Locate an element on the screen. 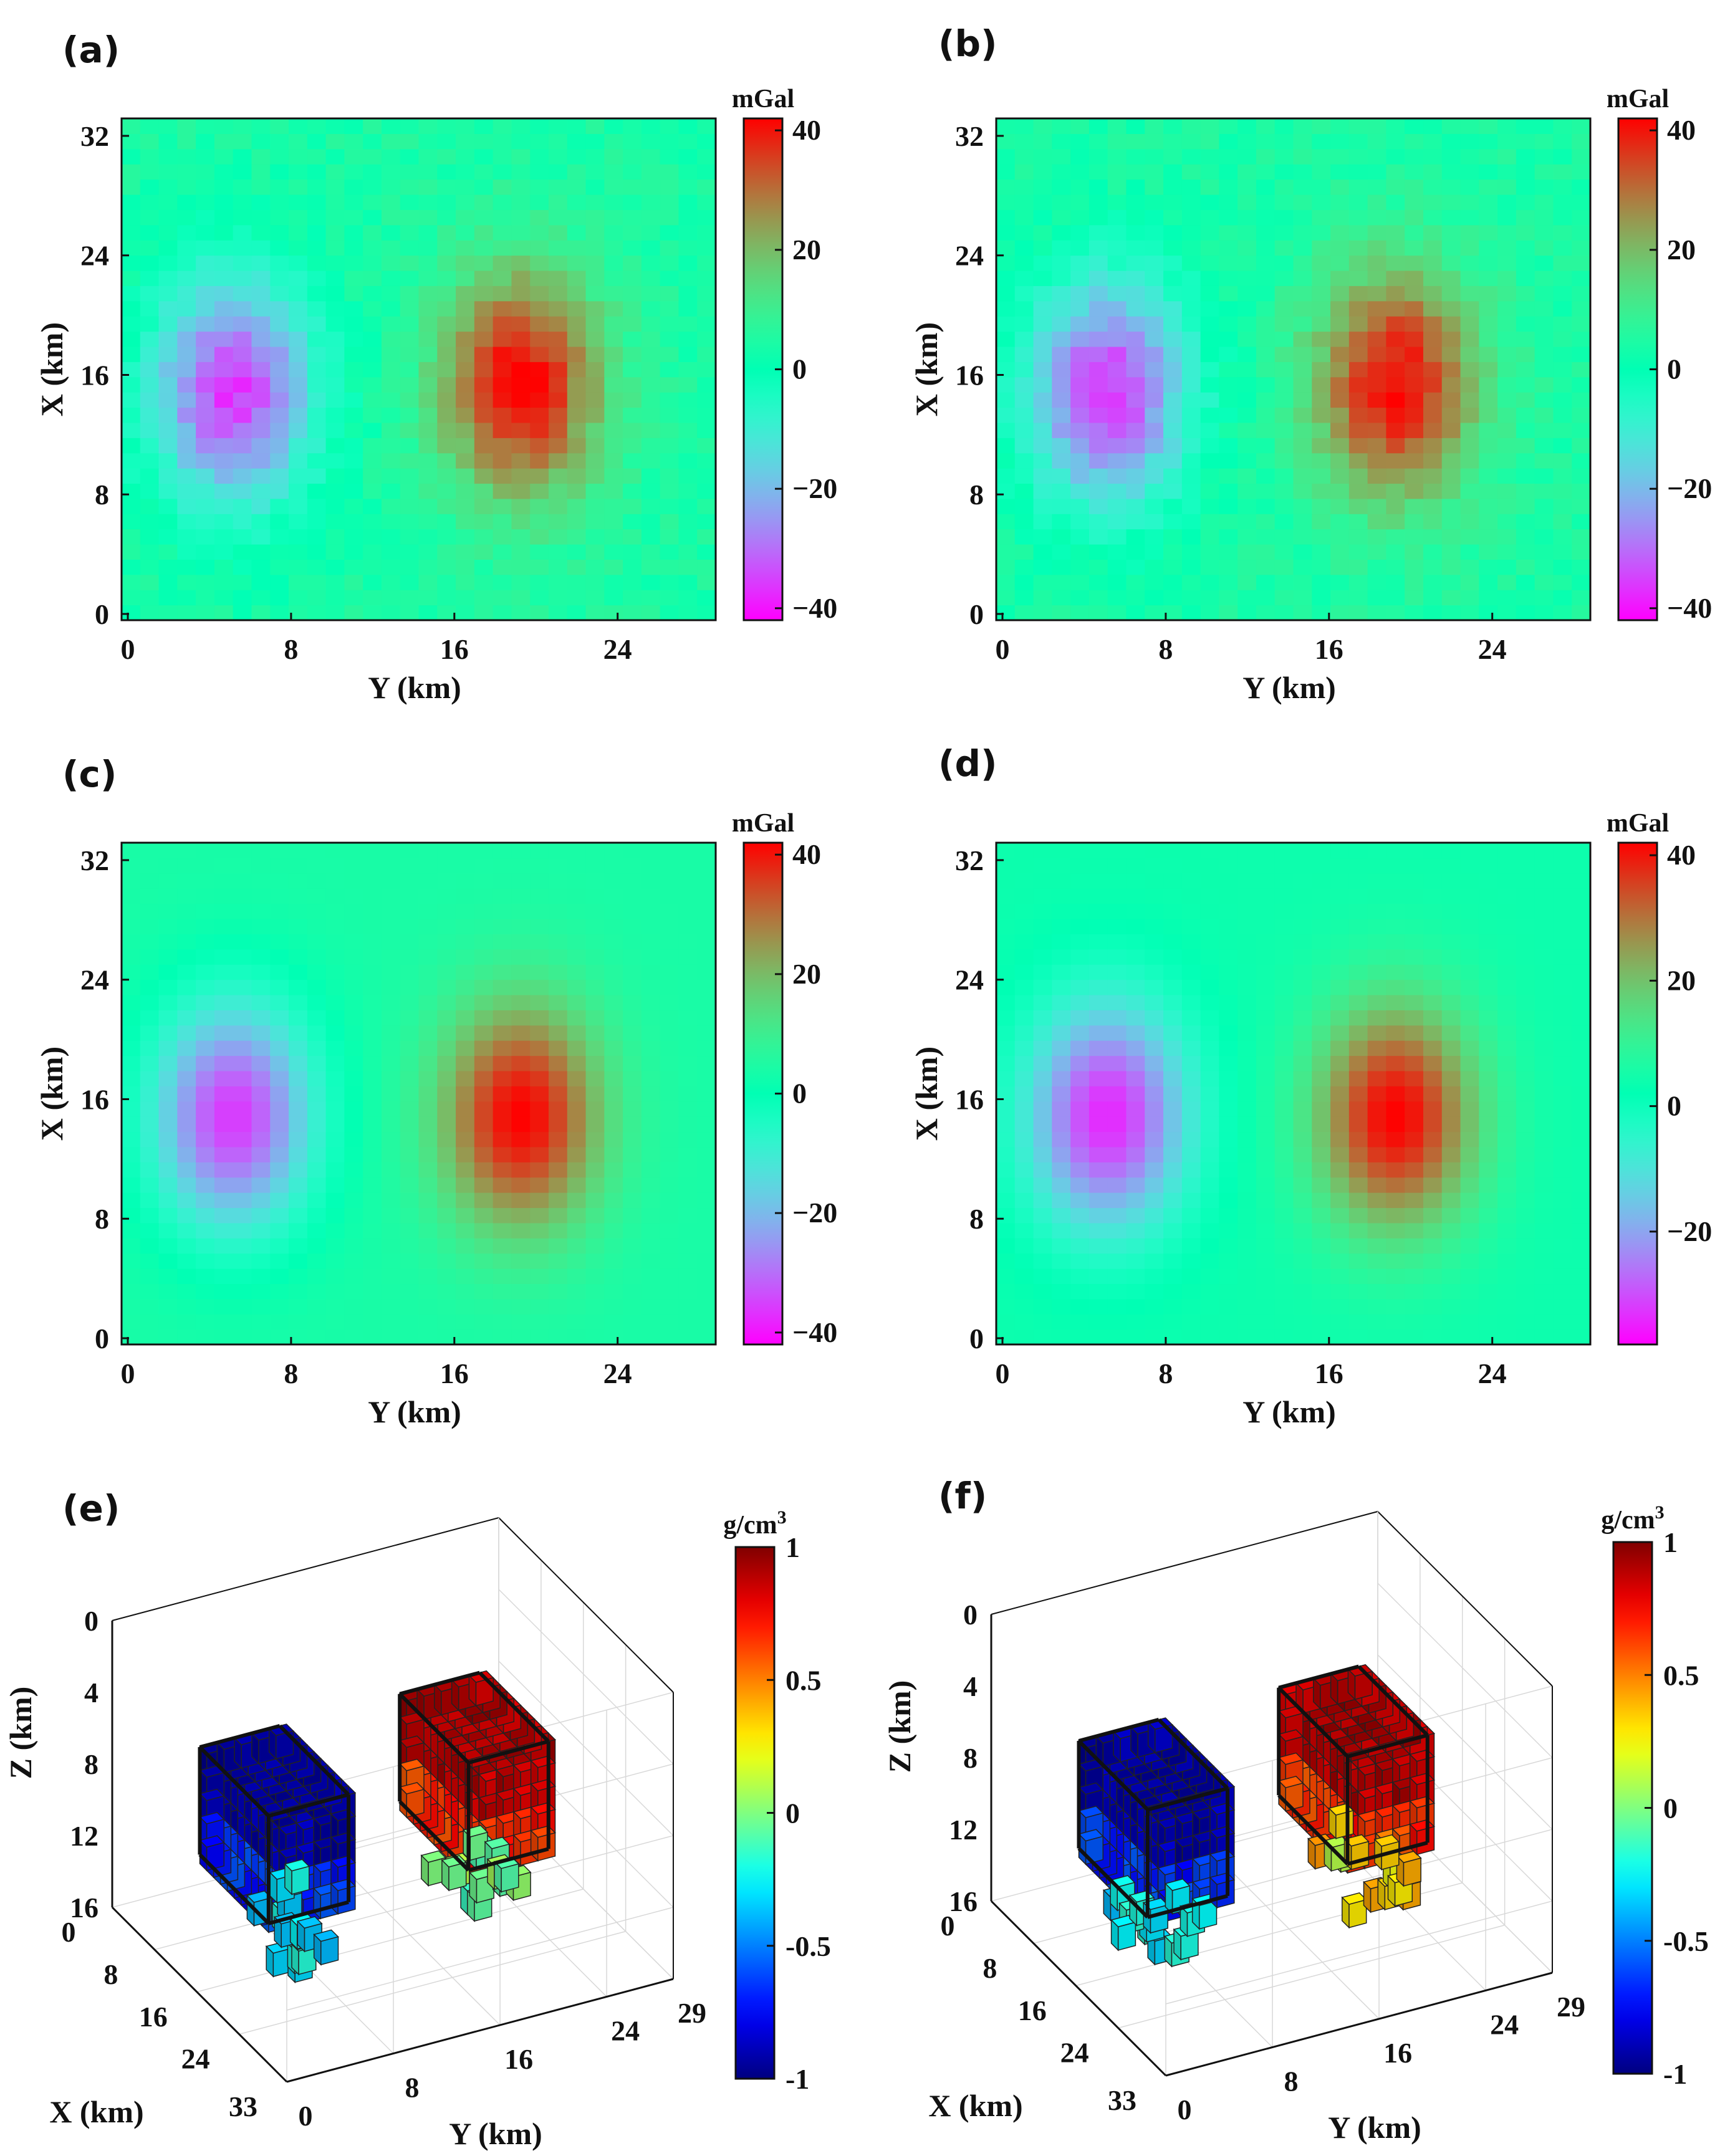 Image resolution: width=1725 pixels, height=2156 pixels. plot-frame-b is located at coordinates (1293, 369).